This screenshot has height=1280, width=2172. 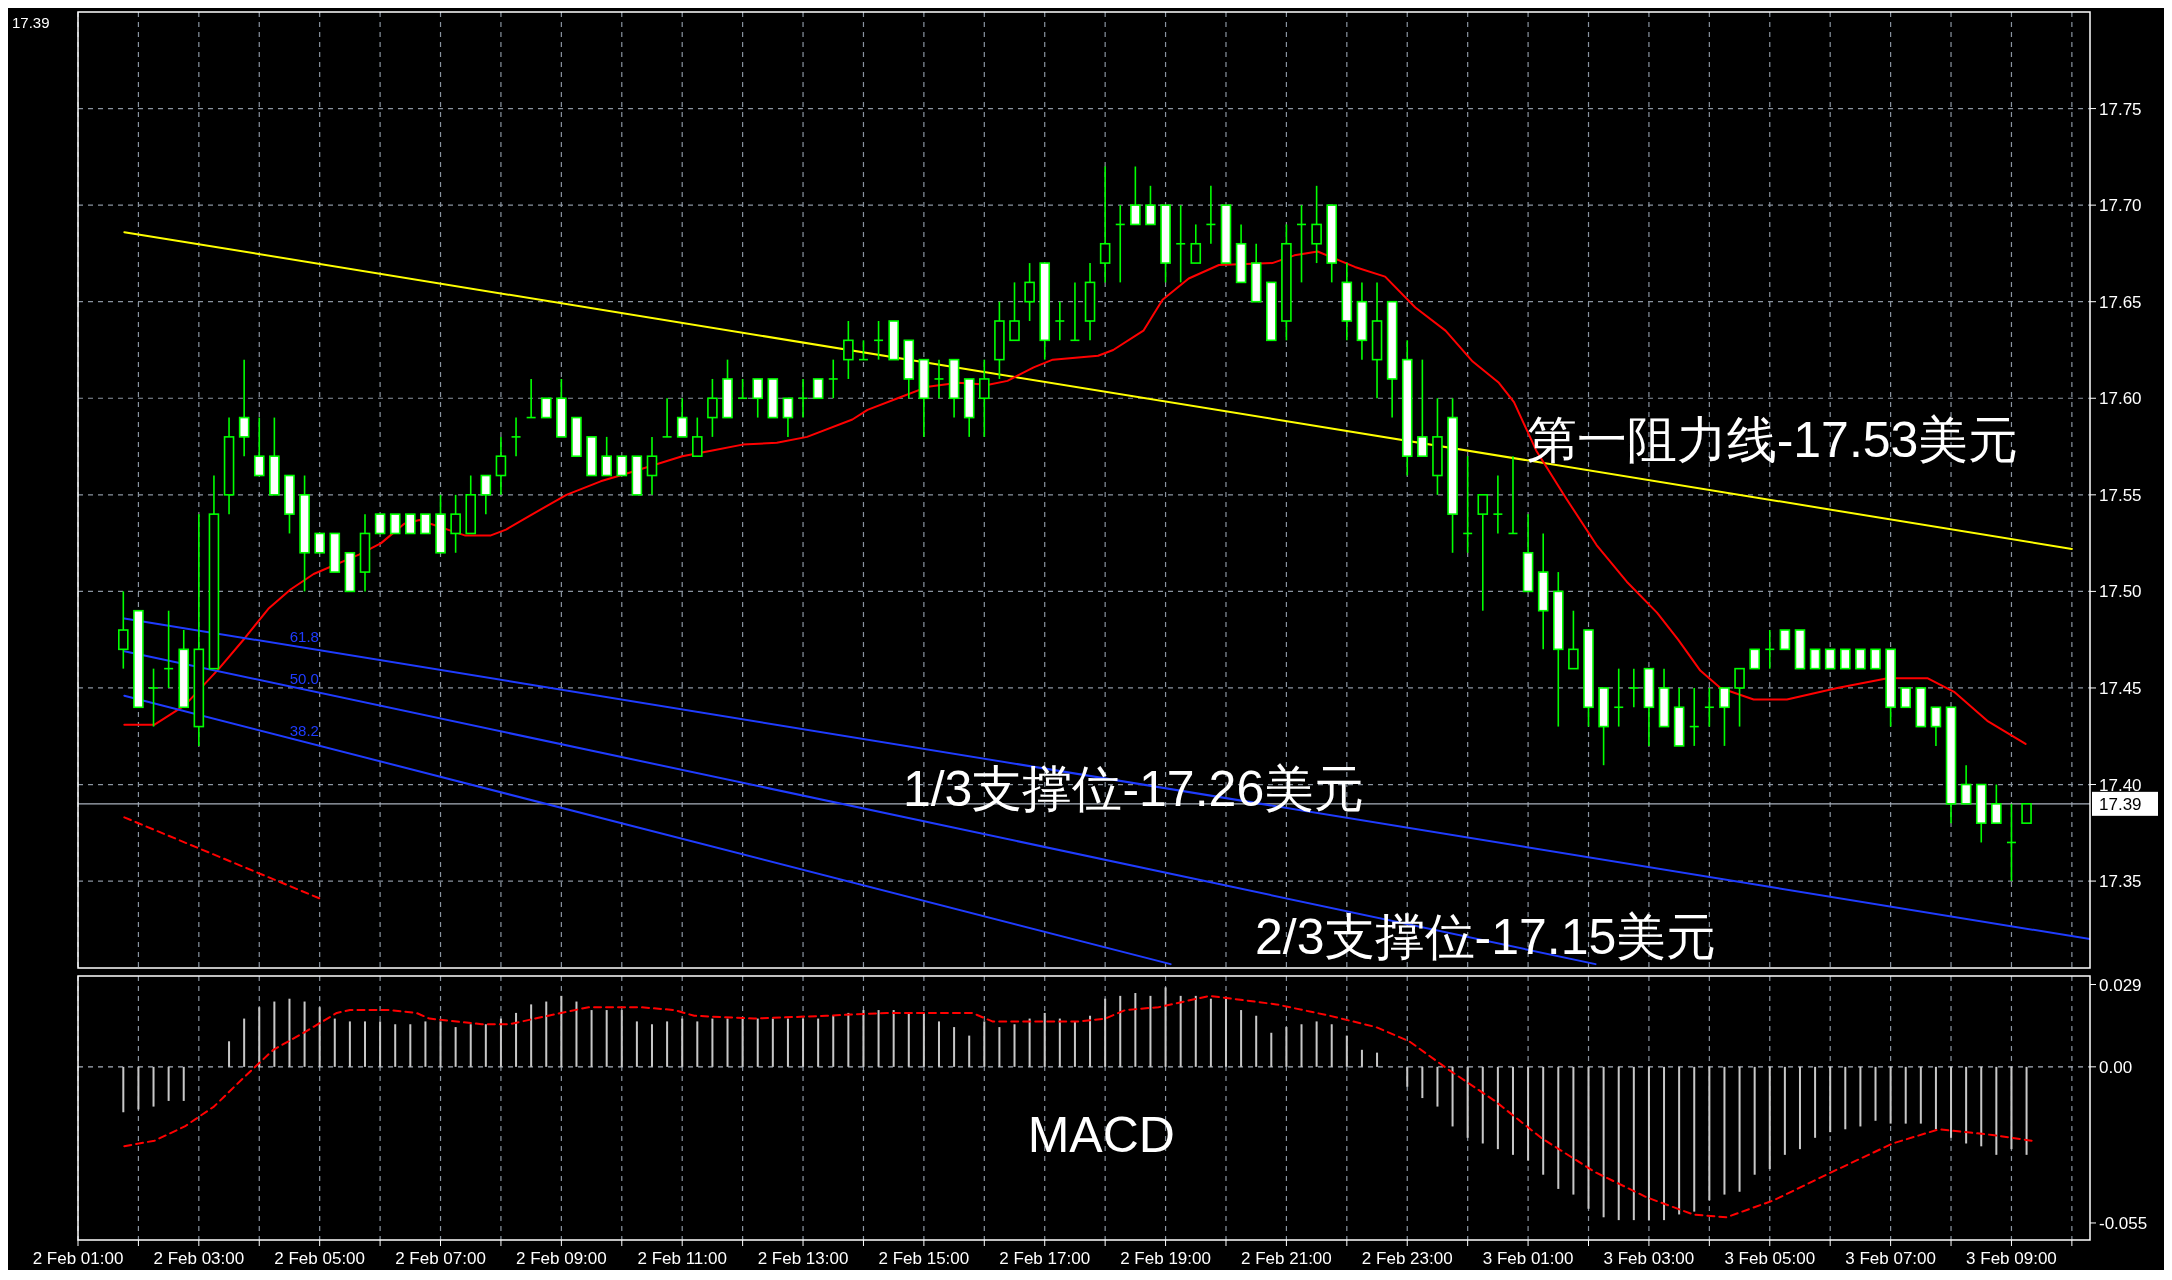 What do you see at coordinates (1528, 1258) in the screenshot?
I see `x-tick-label: 3 Feb 01:00` at bounding box center [1528, 1258].